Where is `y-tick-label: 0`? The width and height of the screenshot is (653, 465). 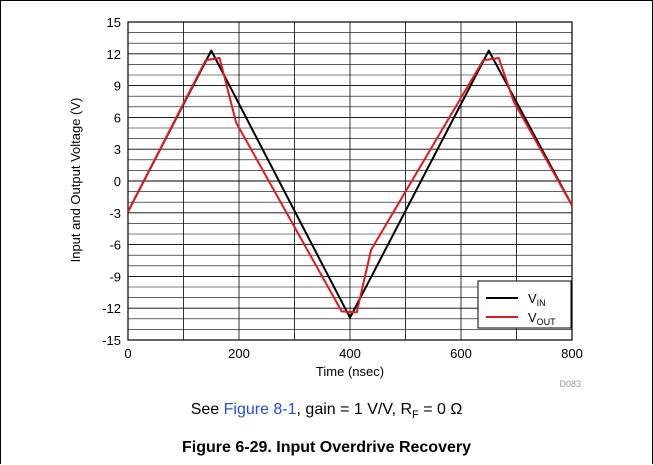
y-tick-label: 0 is located at coordinates (117, 181).